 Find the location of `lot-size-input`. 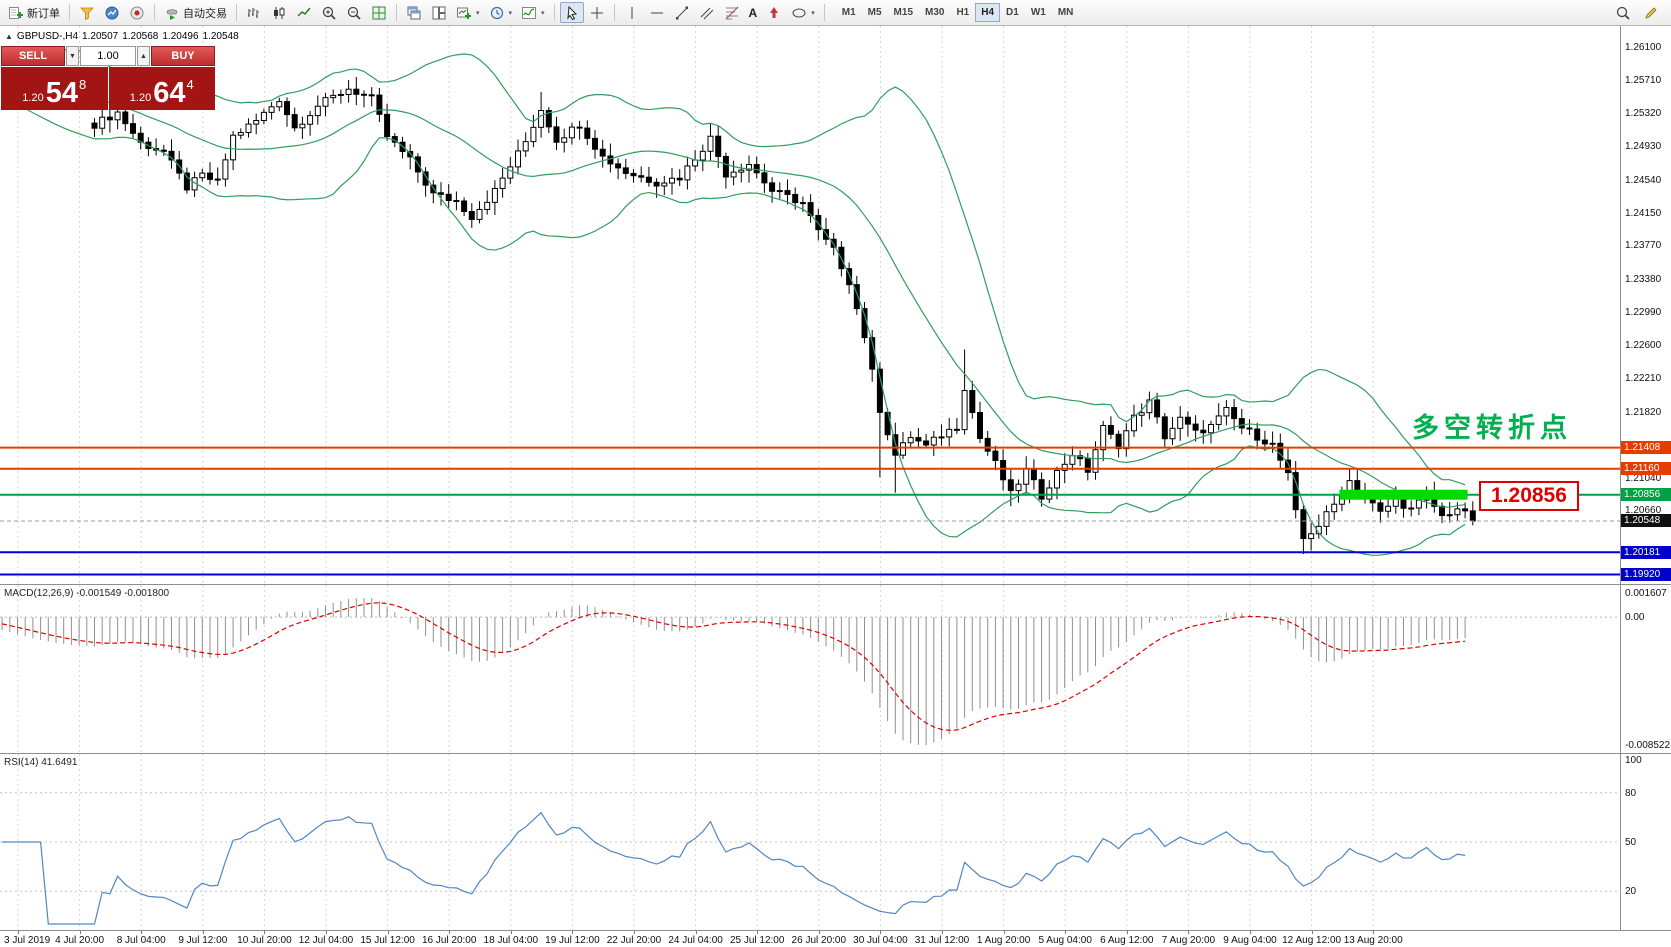

lot-size-input is located at coordinates (108, 56).